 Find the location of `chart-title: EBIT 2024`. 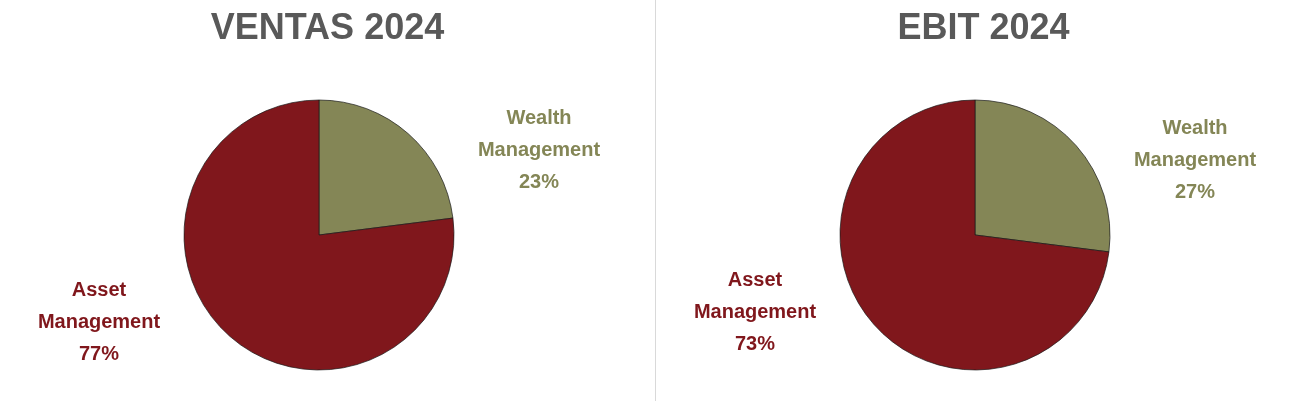

chart-title: EBIT 2024 is located at coordinates (983, 27).